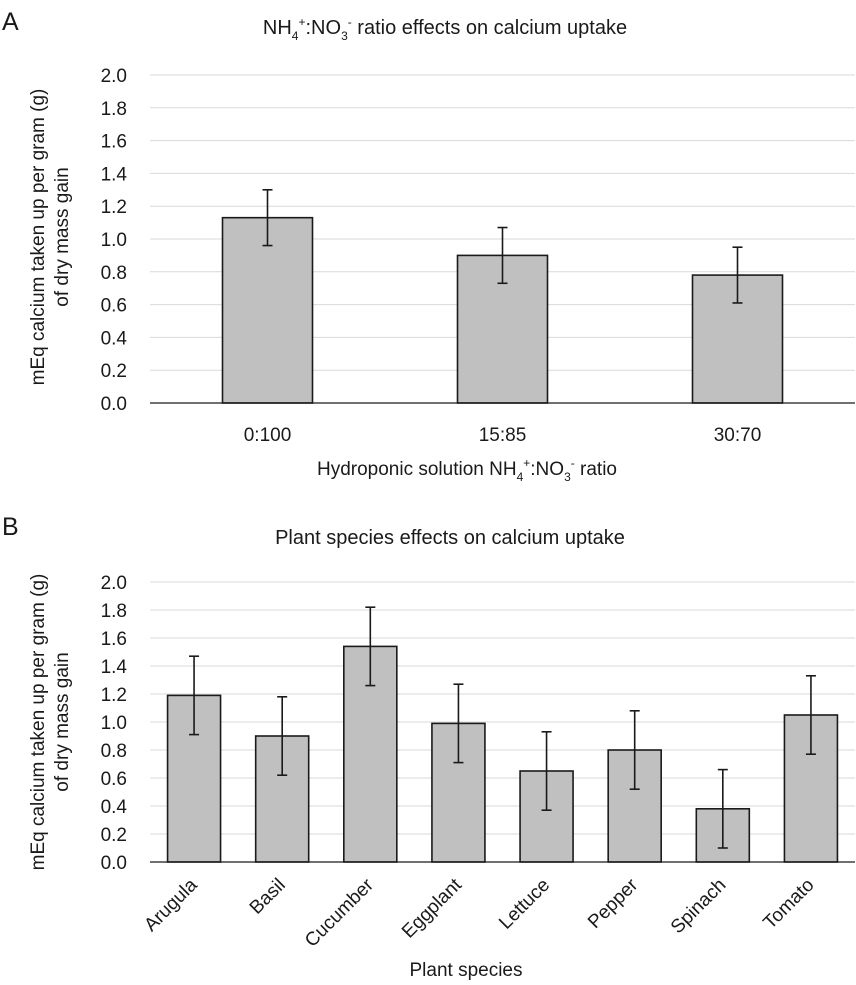 This screenshot has height=985, width=856. I want to click on panel-b-y-tick-label: 1.0, so click(114, 723).